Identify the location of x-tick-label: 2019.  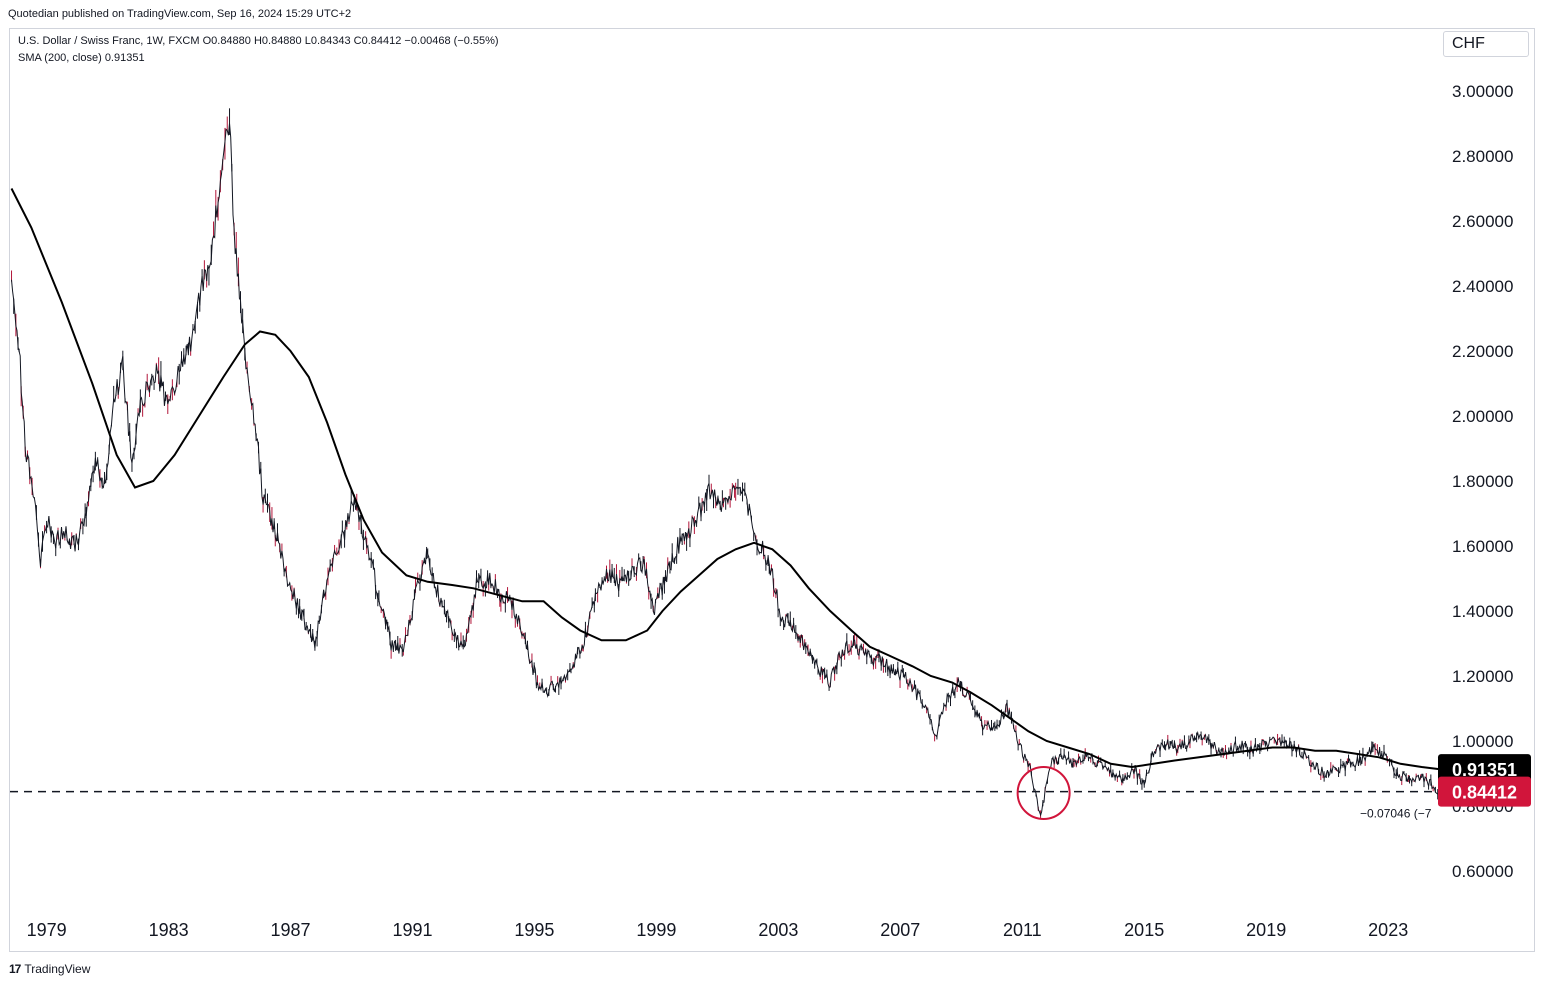
(1266, 930).